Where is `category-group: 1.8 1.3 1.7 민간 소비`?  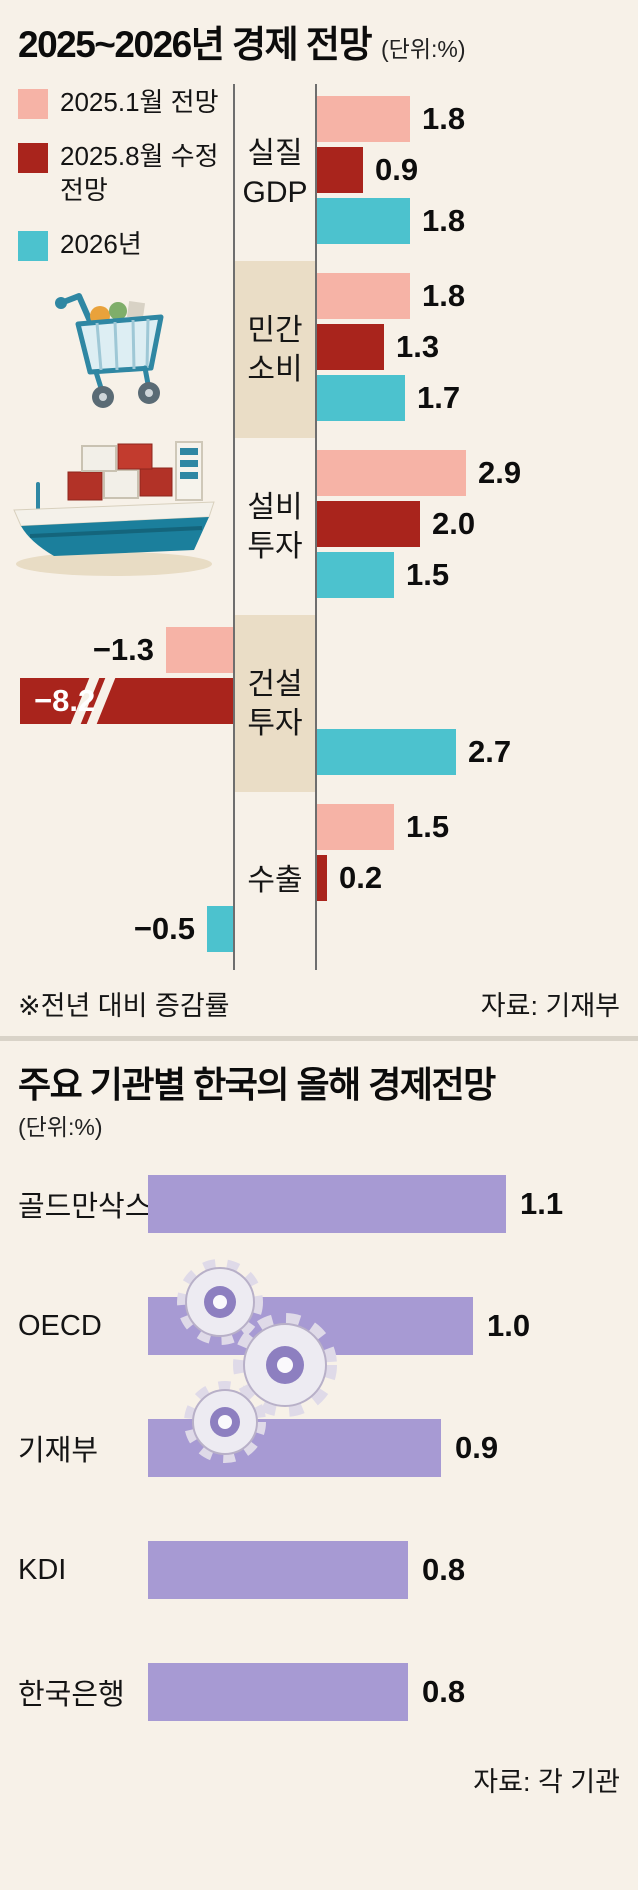 category-group: 1.8 1.3 1.7 민간 소비 is located at coordinates (319, 349).